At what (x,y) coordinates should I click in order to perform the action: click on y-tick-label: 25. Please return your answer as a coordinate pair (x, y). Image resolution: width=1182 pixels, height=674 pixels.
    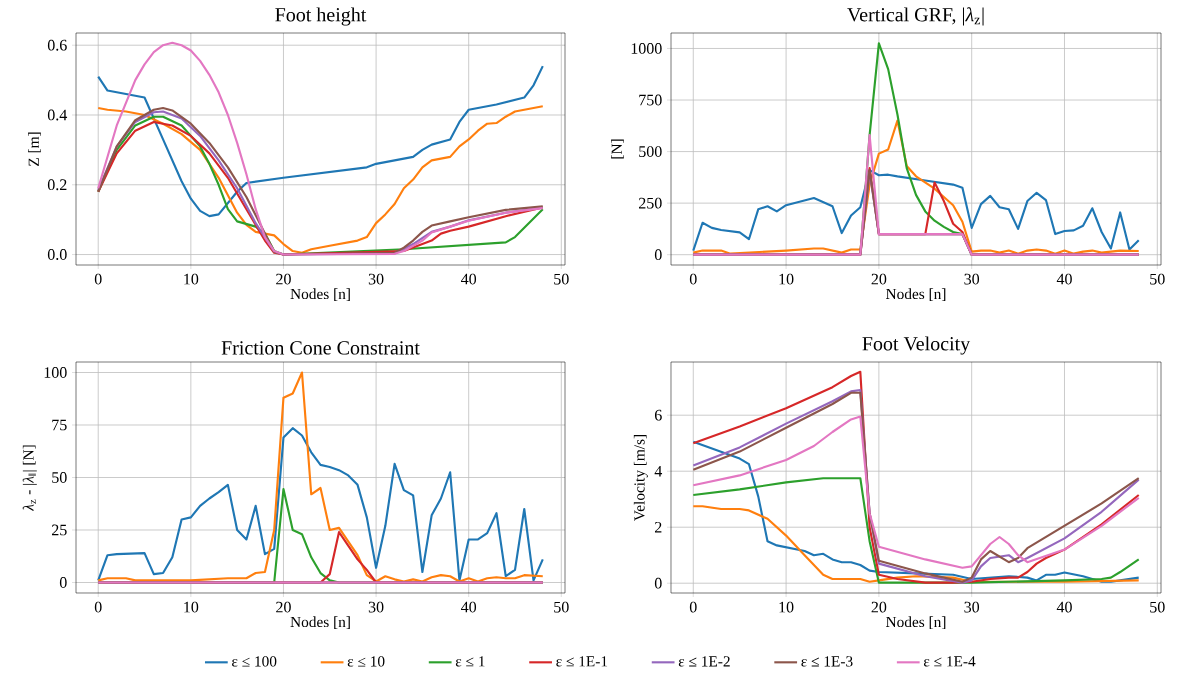
    Looking at the image, I should click on (59, 530).